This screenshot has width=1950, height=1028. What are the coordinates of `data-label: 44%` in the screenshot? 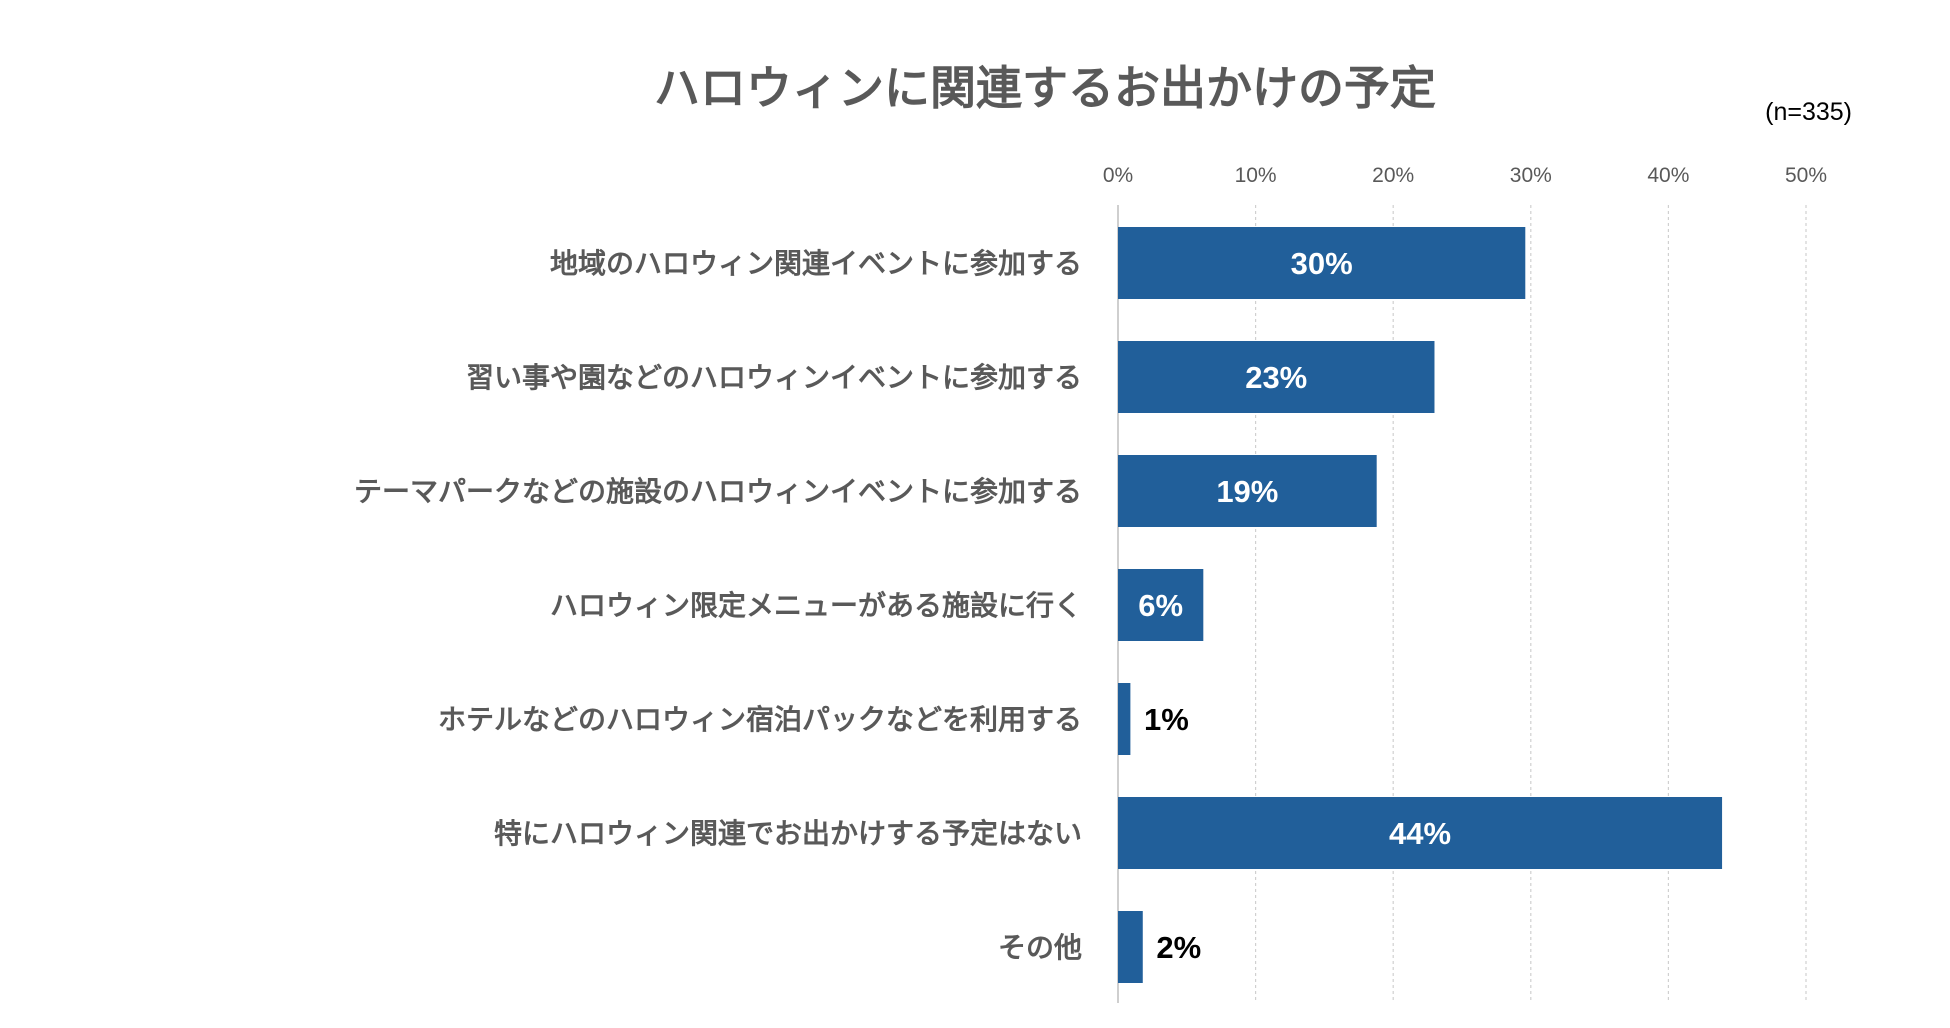 It's located at (1420, 833).